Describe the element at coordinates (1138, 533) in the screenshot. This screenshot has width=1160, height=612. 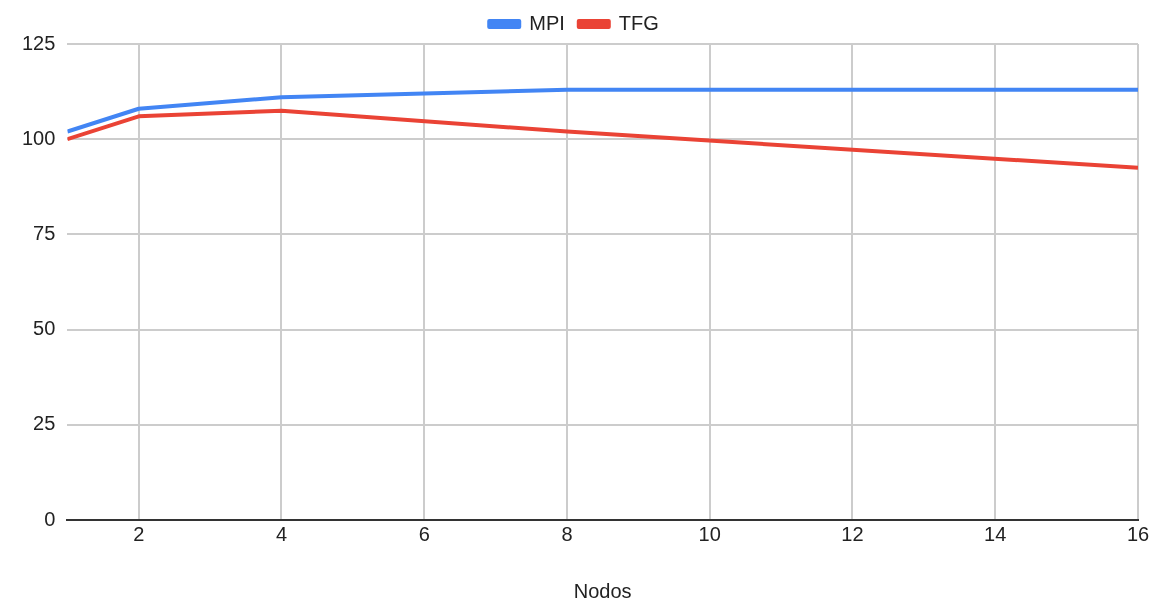
I see `x-tick-label: 16` at that location.